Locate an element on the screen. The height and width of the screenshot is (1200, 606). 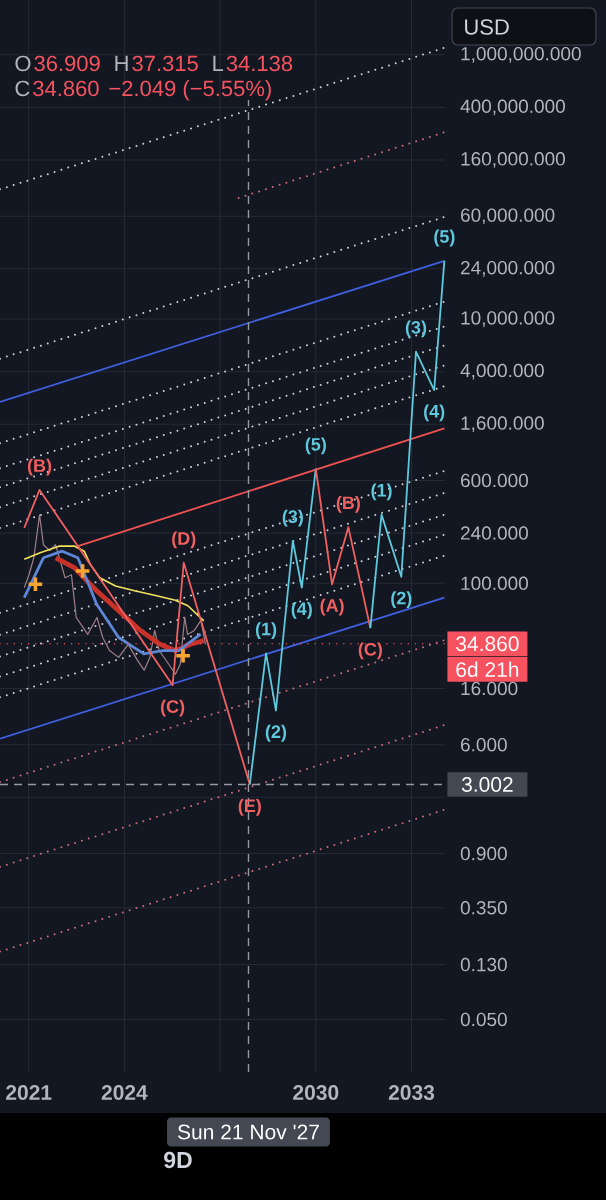
annotation: −2.049 (−5.55%) is located at coordinates (190, 90).